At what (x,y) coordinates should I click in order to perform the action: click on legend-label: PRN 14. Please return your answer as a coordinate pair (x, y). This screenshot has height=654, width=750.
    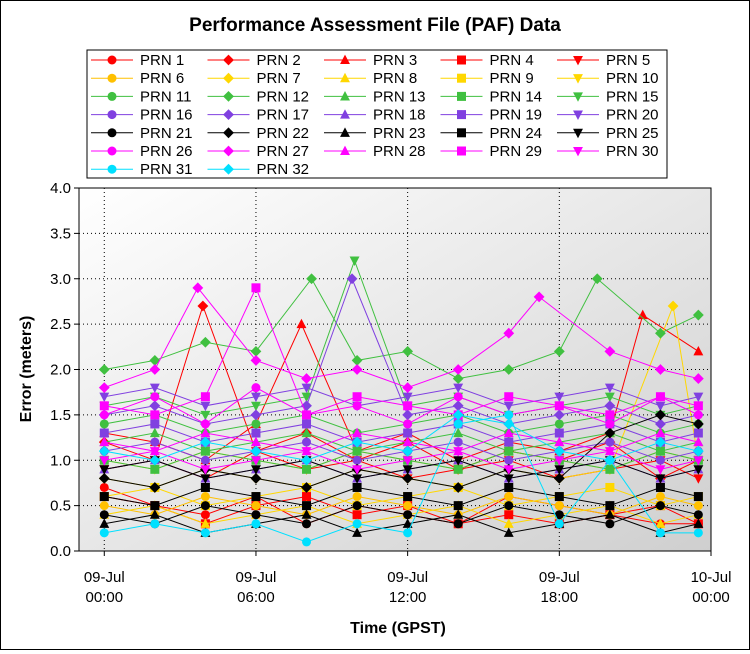
    Looking at the image, I should click on (516, 96).